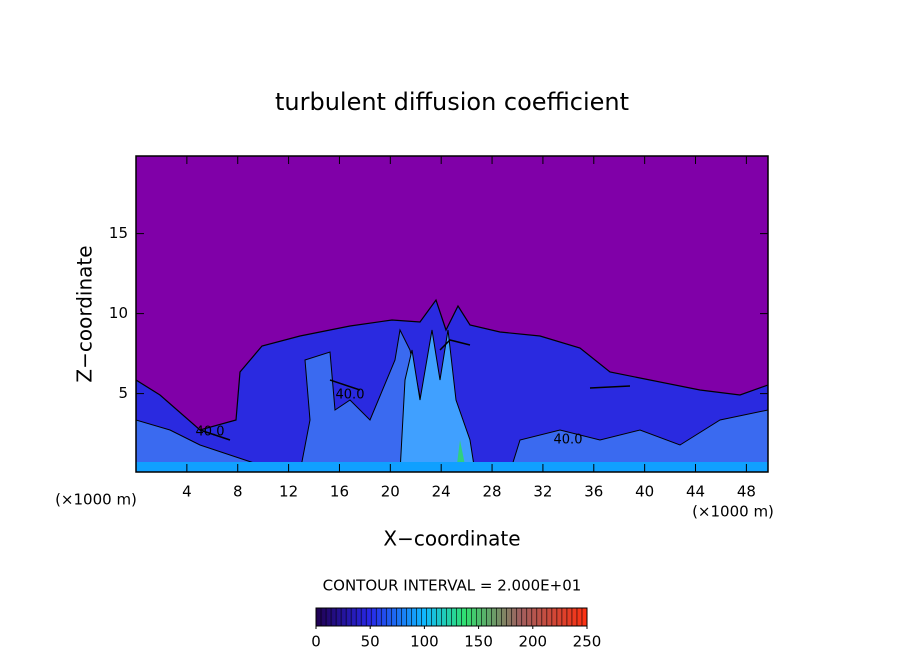 This screenshot has width=904, height=654. Describe the element at coordinates (390, 492) in the screenshot. I see `x-tick-label: 20` at that location.